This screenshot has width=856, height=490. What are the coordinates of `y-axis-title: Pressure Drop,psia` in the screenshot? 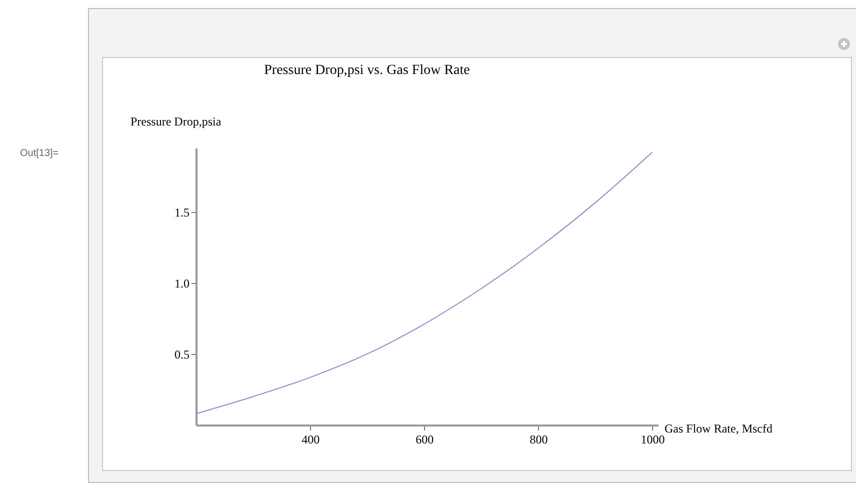 It's located at (176, 121).